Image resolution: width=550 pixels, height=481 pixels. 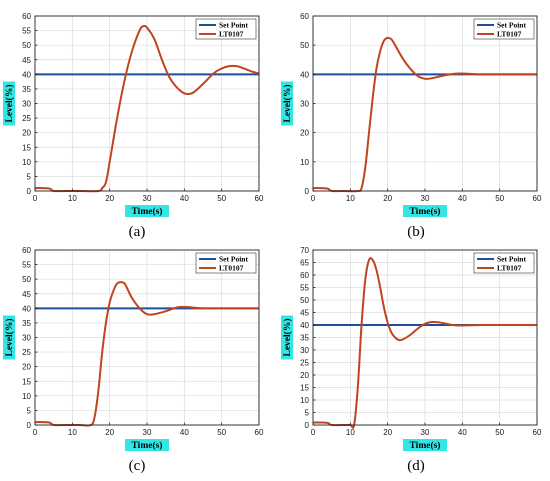 What do you see at coordinates (416, 232) in the screenshot?
I see `panel-caption: (b)` at bounding box center [416, 232].